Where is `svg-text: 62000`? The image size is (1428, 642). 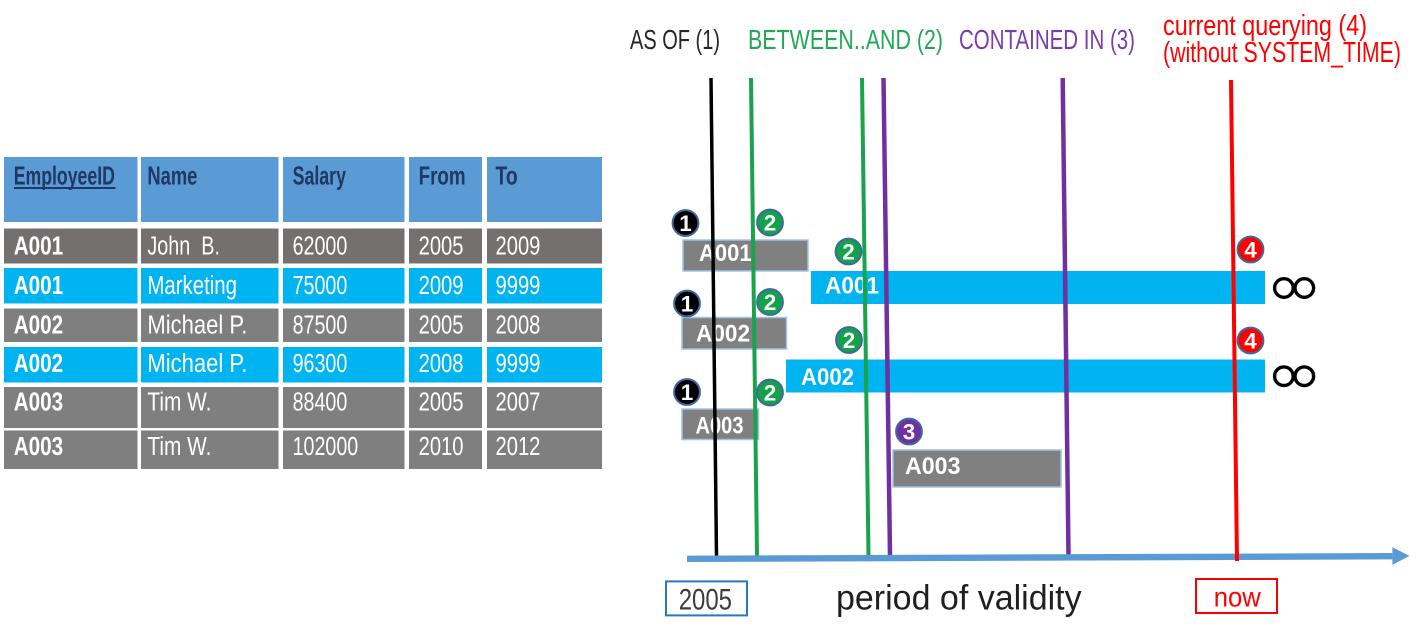 svg-text: 62000 is located at coordinates (320, 247).